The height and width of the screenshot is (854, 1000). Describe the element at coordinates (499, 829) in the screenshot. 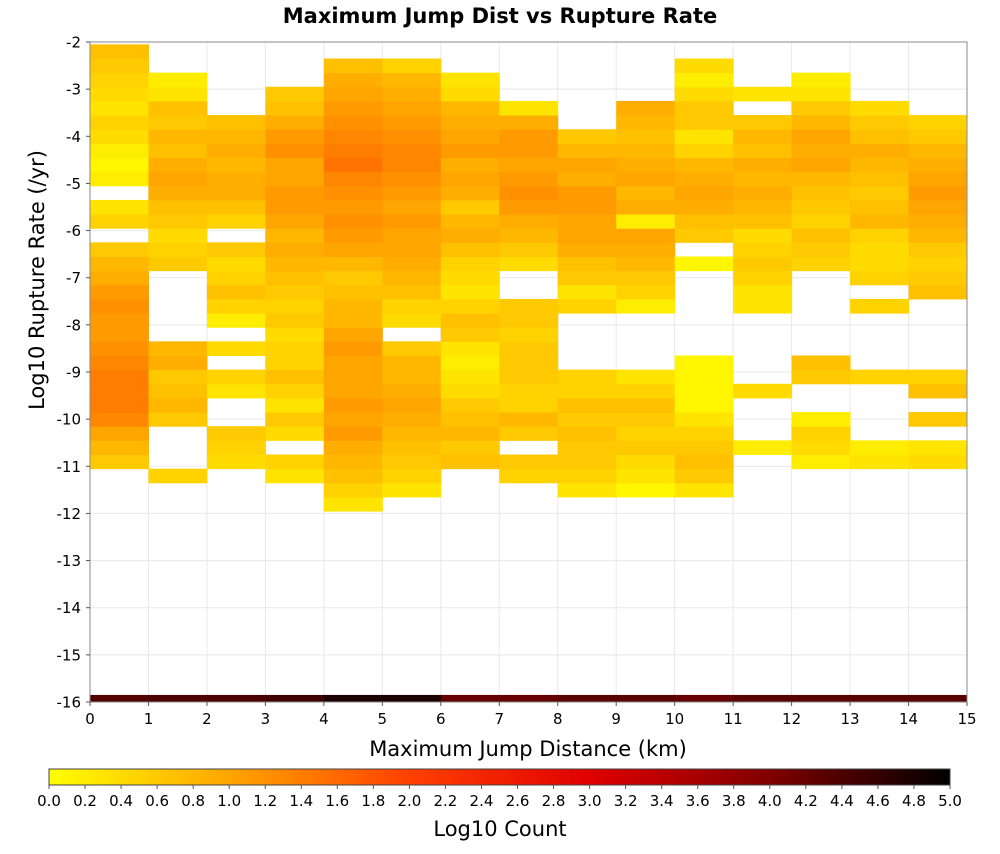

I see `colorbar-label: Log10 Count` at that location.